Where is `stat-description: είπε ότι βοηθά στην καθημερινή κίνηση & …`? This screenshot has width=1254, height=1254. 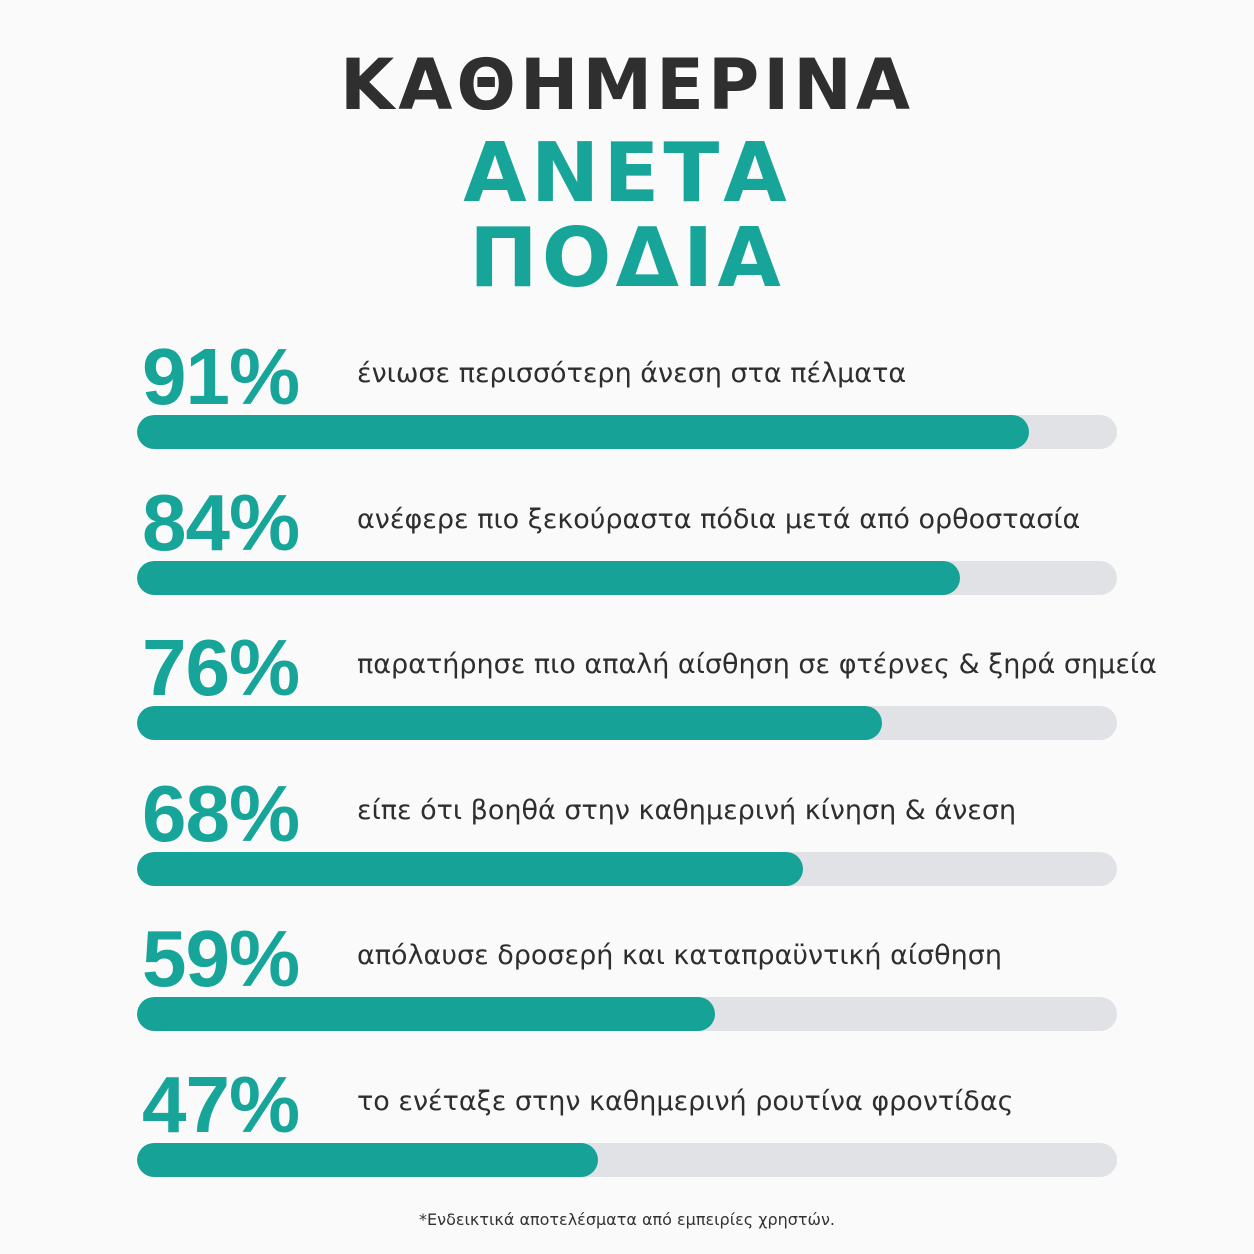 stat-description: είπε ότι βοηθά στην καθημερινή κίνηση & … is located at coordinates (687, 810).